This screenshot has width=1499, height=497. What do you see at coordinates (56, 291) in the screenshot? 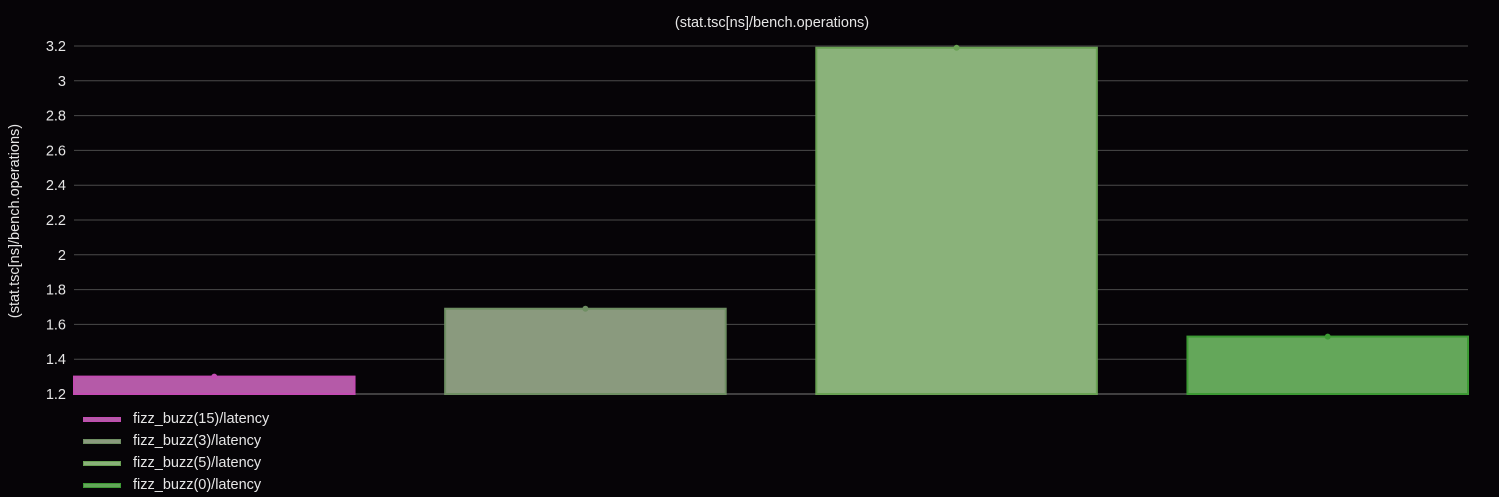
I see `y-tick-label: 1.8` at bounding box center [56, 291].